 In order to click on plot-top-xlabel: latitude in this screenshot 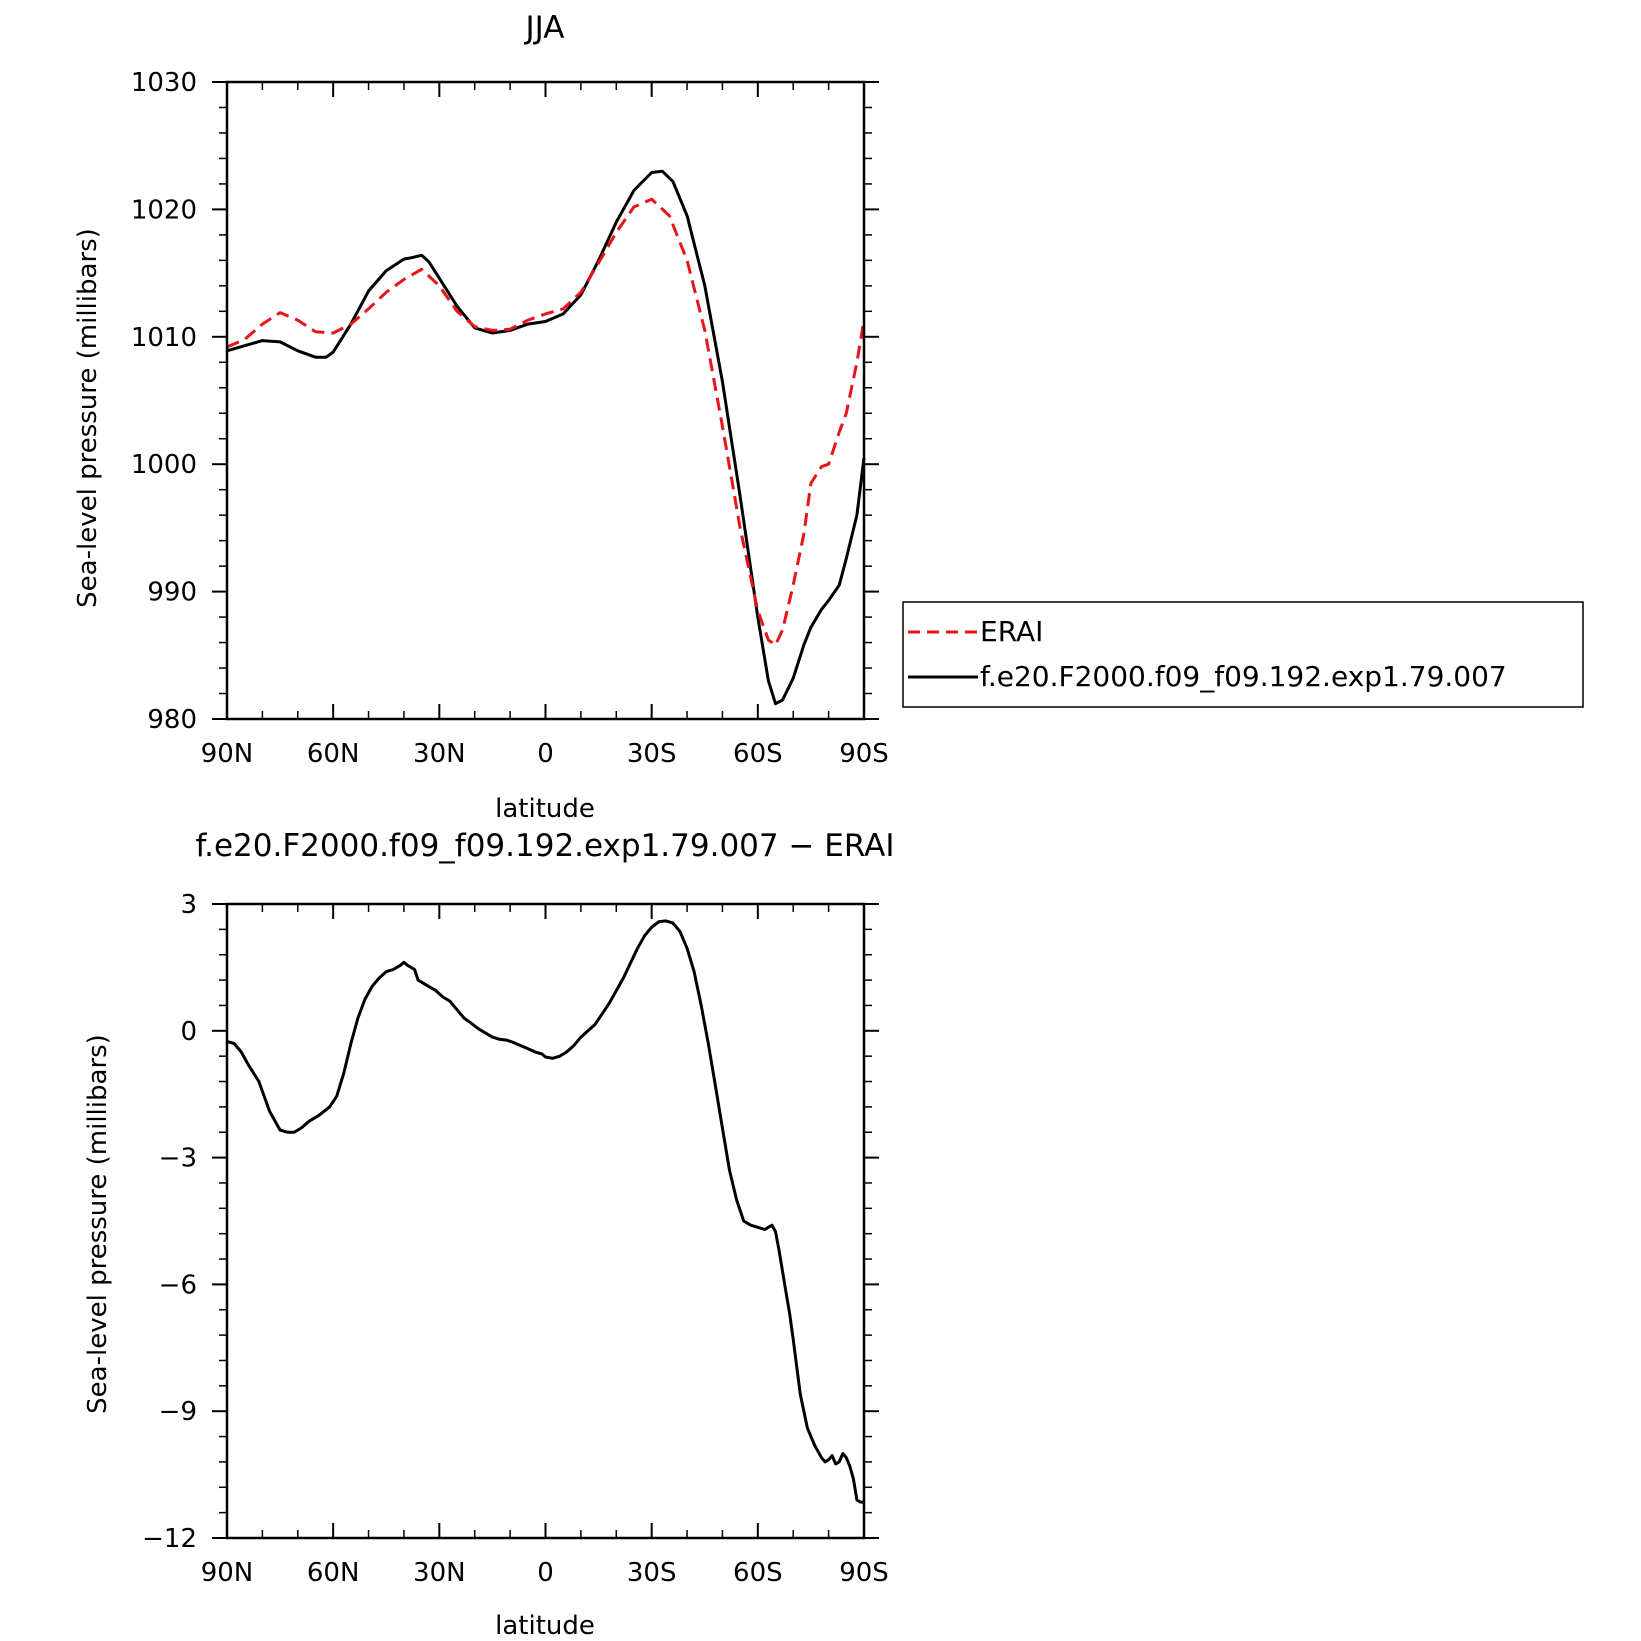, I will do `click(545, 809)`.